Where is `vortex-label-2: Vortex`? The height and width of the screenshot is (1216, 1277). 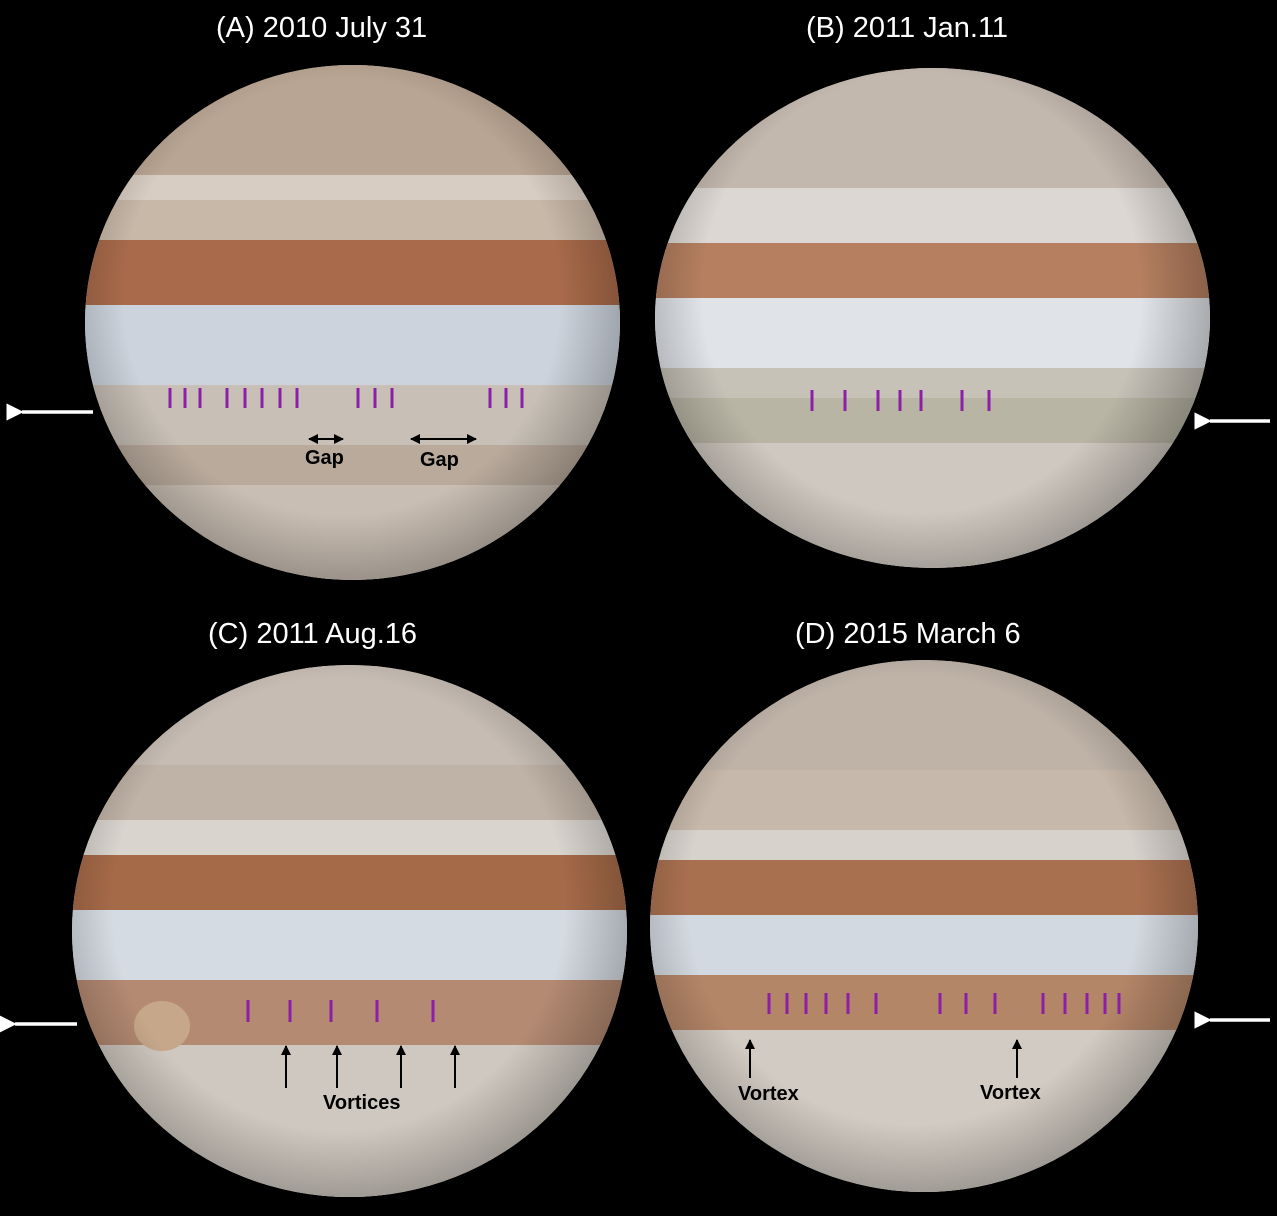
vortex-label-2: Vortex is located at coordinates (1010, 1093).